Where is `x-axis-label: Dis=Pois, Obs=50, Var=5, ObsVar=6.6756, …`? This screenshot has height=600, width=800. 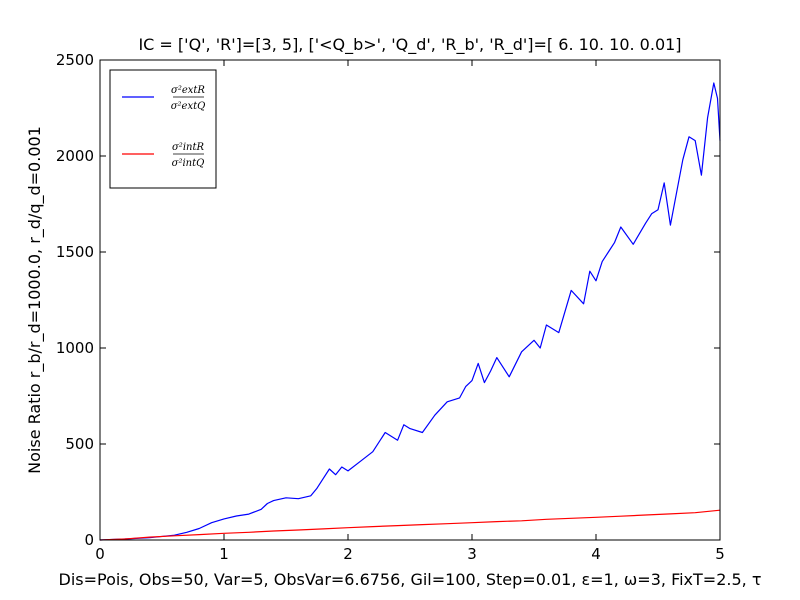 x-axis-label: Dis=Pois, Obs=50, Var=5, ObsVar=6.6756, … is located at coordinates (410, 579).